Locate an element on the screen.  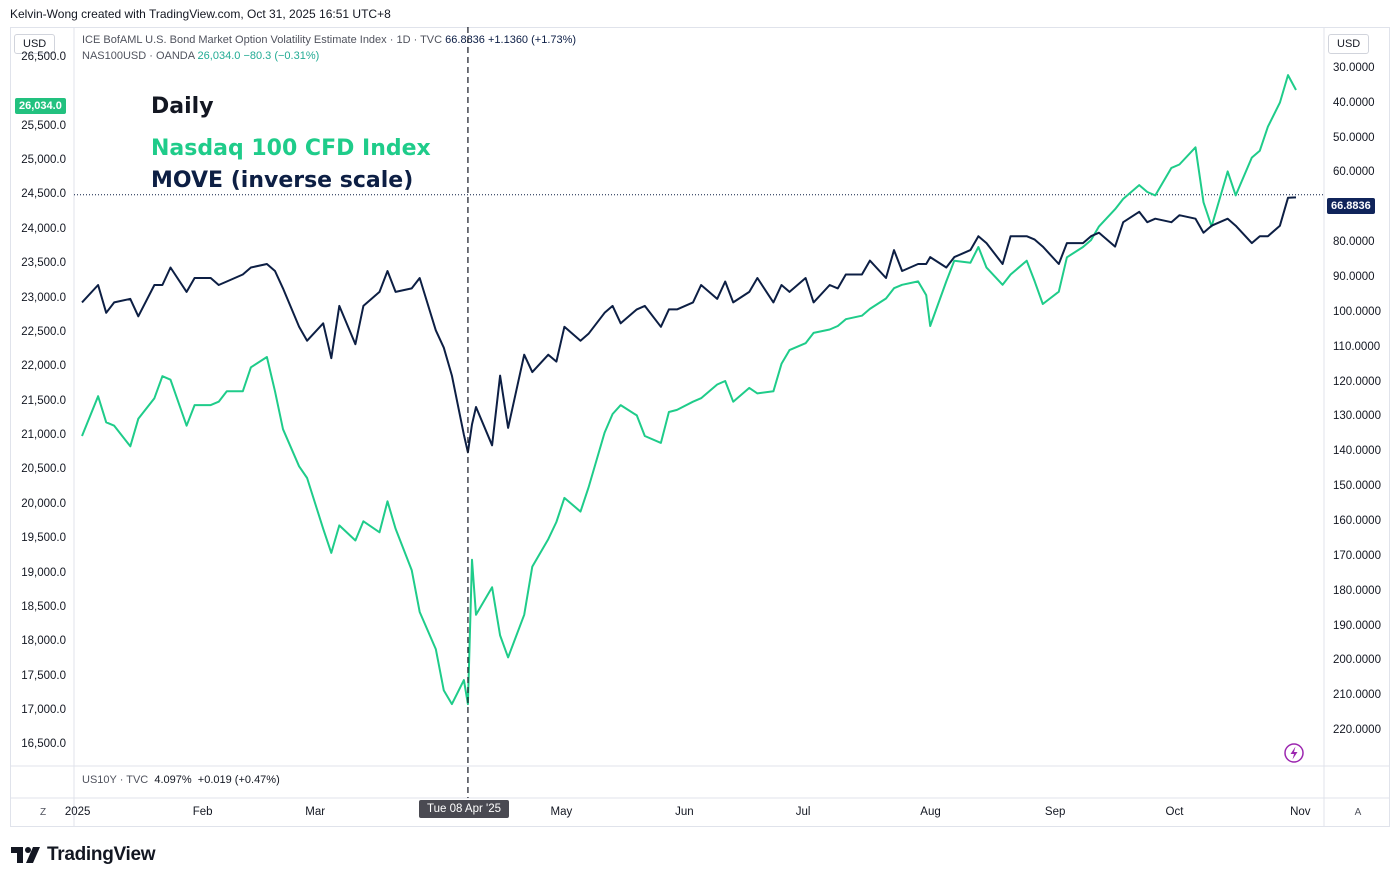
right-axis-tick-label: 180.0000 is located at coordinates (1357, 590).